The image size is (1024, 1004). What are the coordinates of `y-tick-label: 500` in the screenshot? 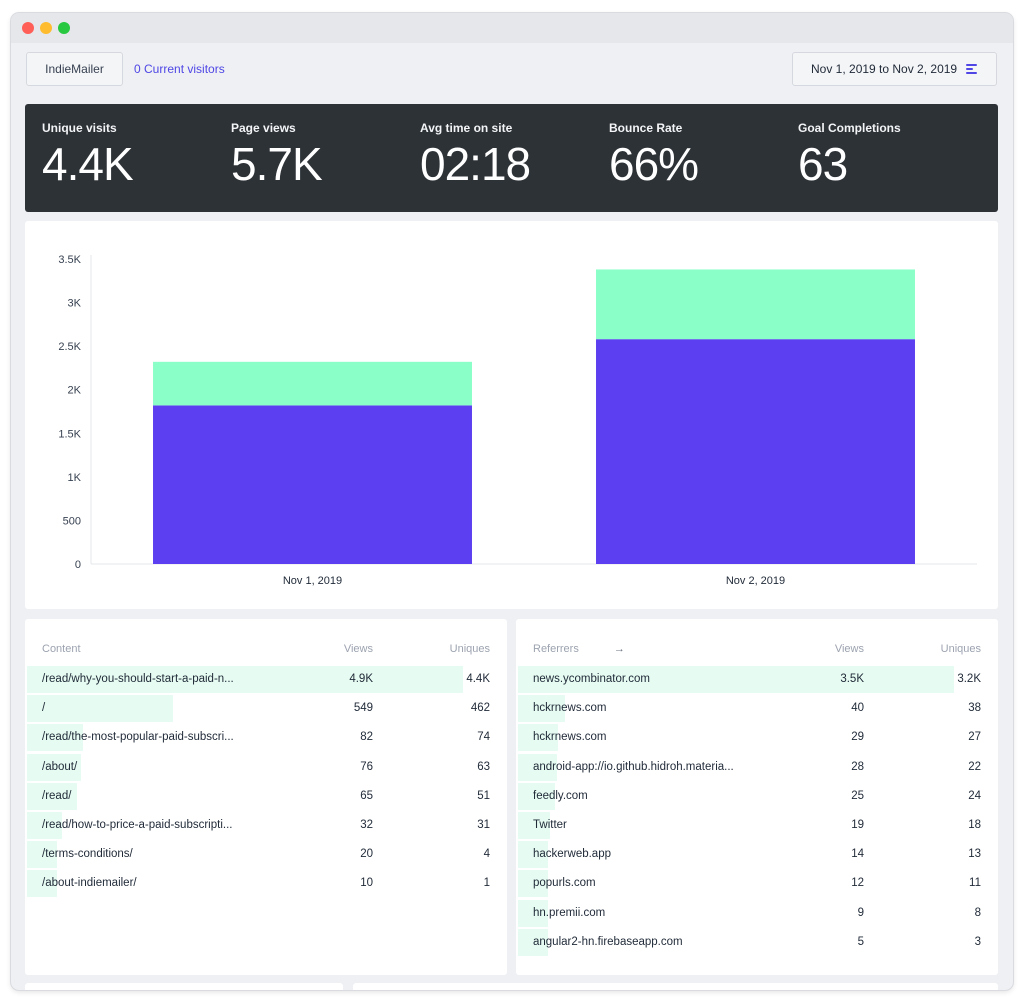 It's located at (72, 521).